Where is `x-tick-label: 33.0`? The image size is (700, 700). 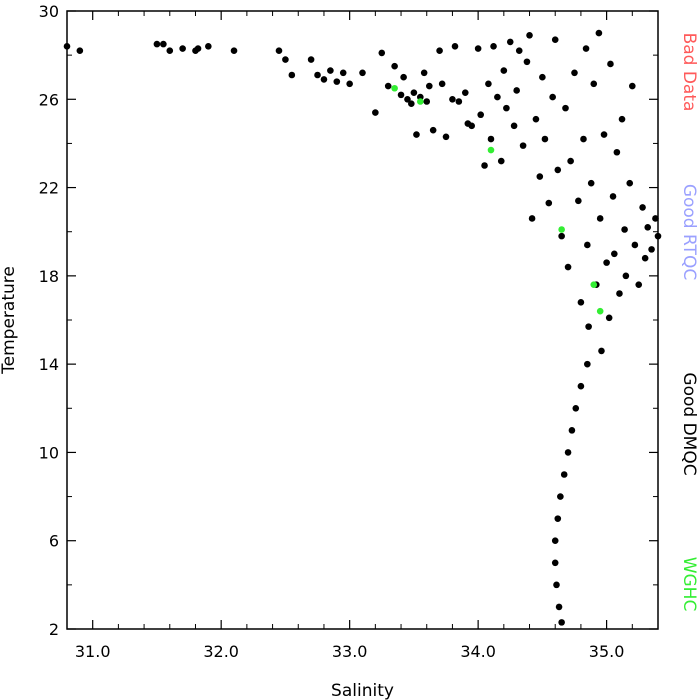 x-tick-label: 33.0 is located at coordinates (350, 651).